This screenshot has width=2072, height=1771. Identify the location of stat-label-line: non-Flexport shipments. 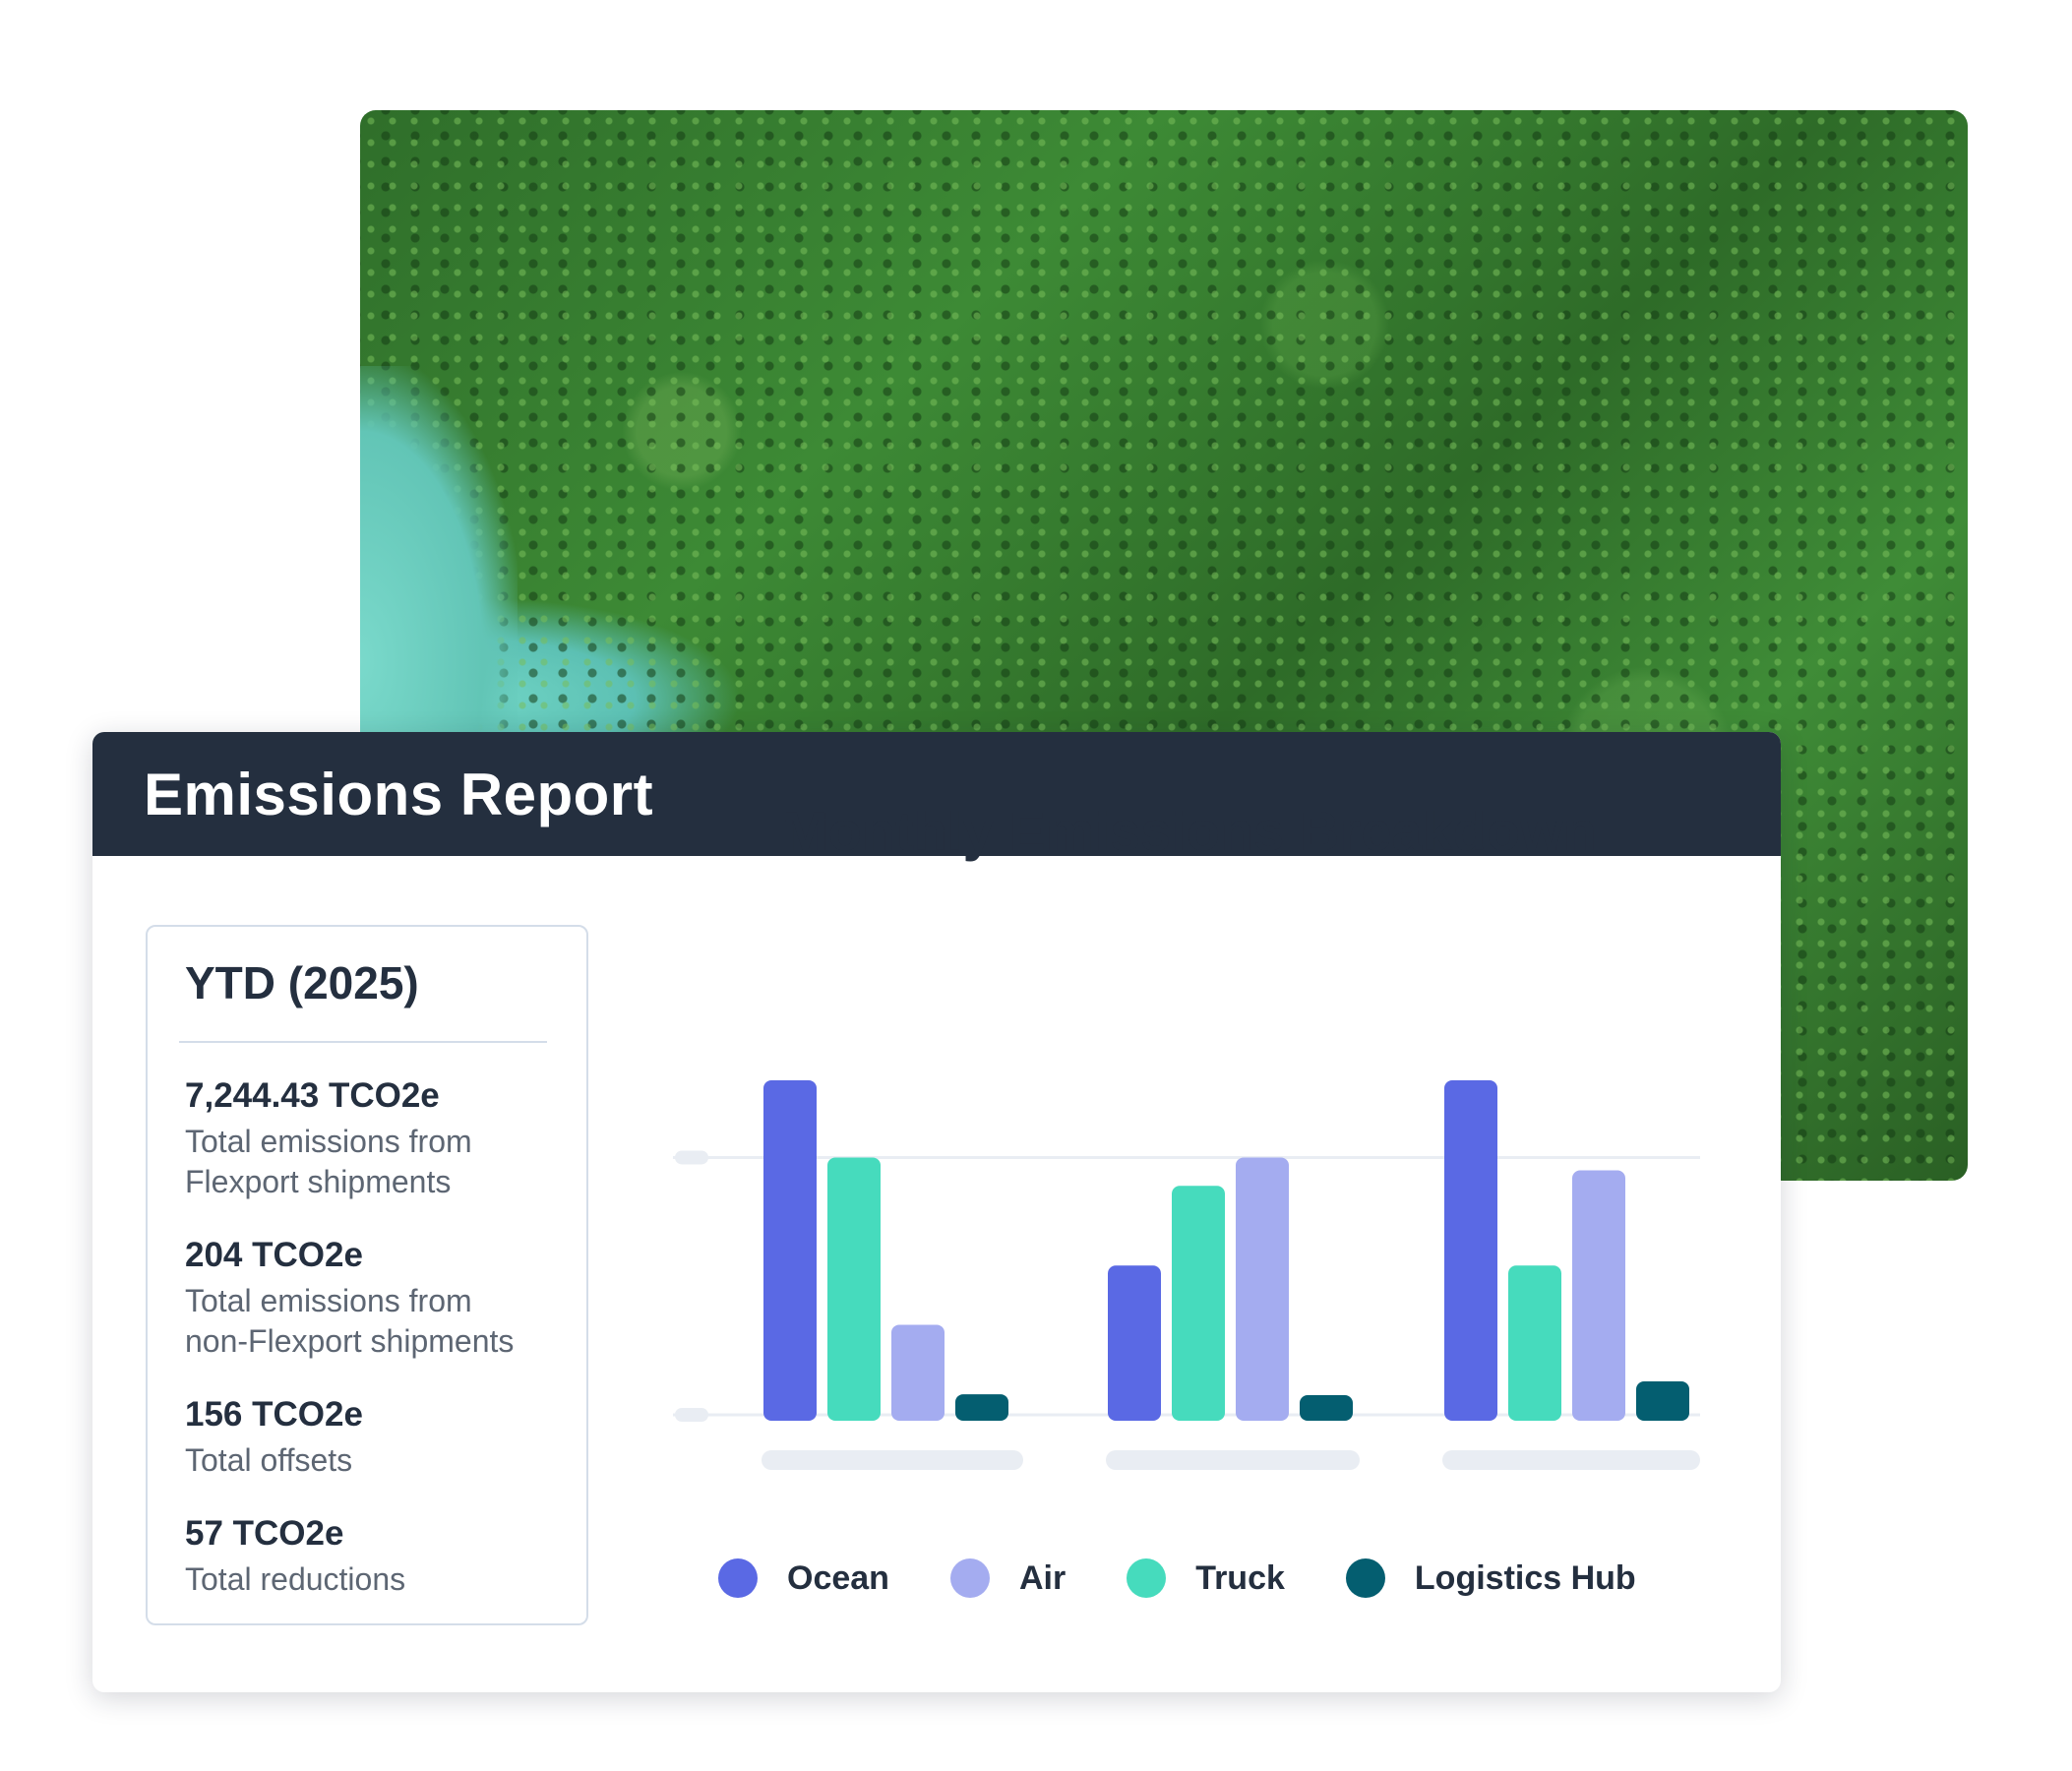
(350, 1341).